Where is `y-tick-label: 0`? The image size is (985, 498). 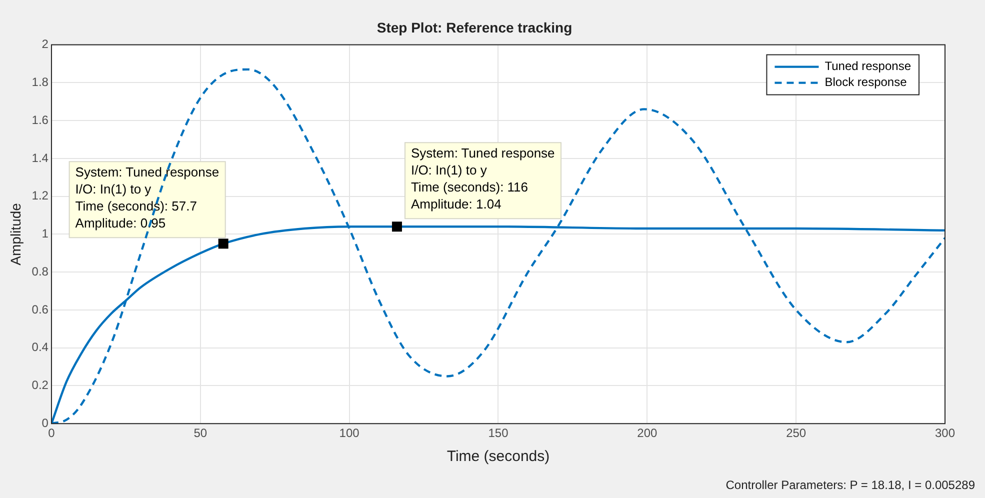
y-tick-label: 0 is located at coordinates (45, 423).